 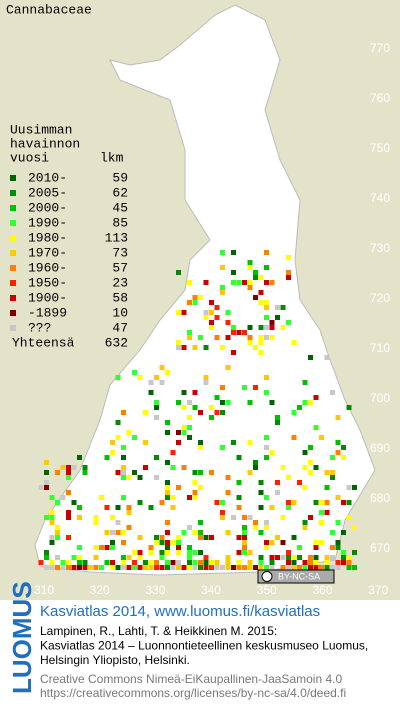 What do you see at coordinates (380, 348) in the screenshot?
I see `y-tick-label: 710` at bounding box center [380, 348].